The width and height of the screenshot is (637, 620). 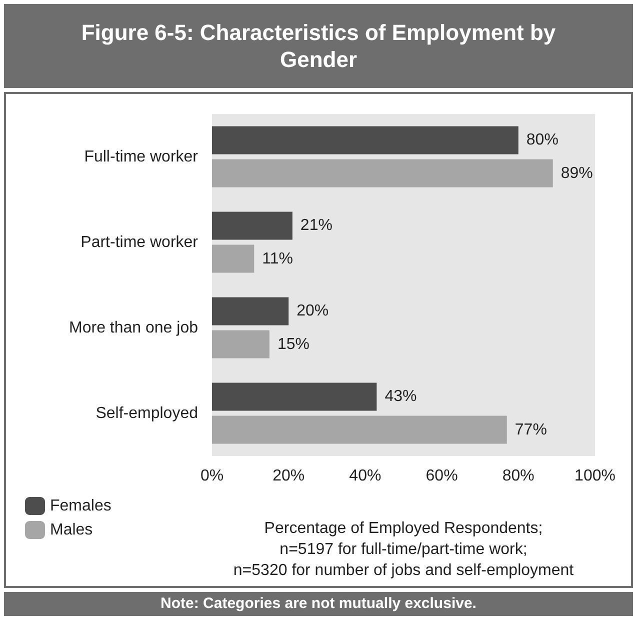 I want to click on x-tick-label: 40%, so click(x=365, y=476).